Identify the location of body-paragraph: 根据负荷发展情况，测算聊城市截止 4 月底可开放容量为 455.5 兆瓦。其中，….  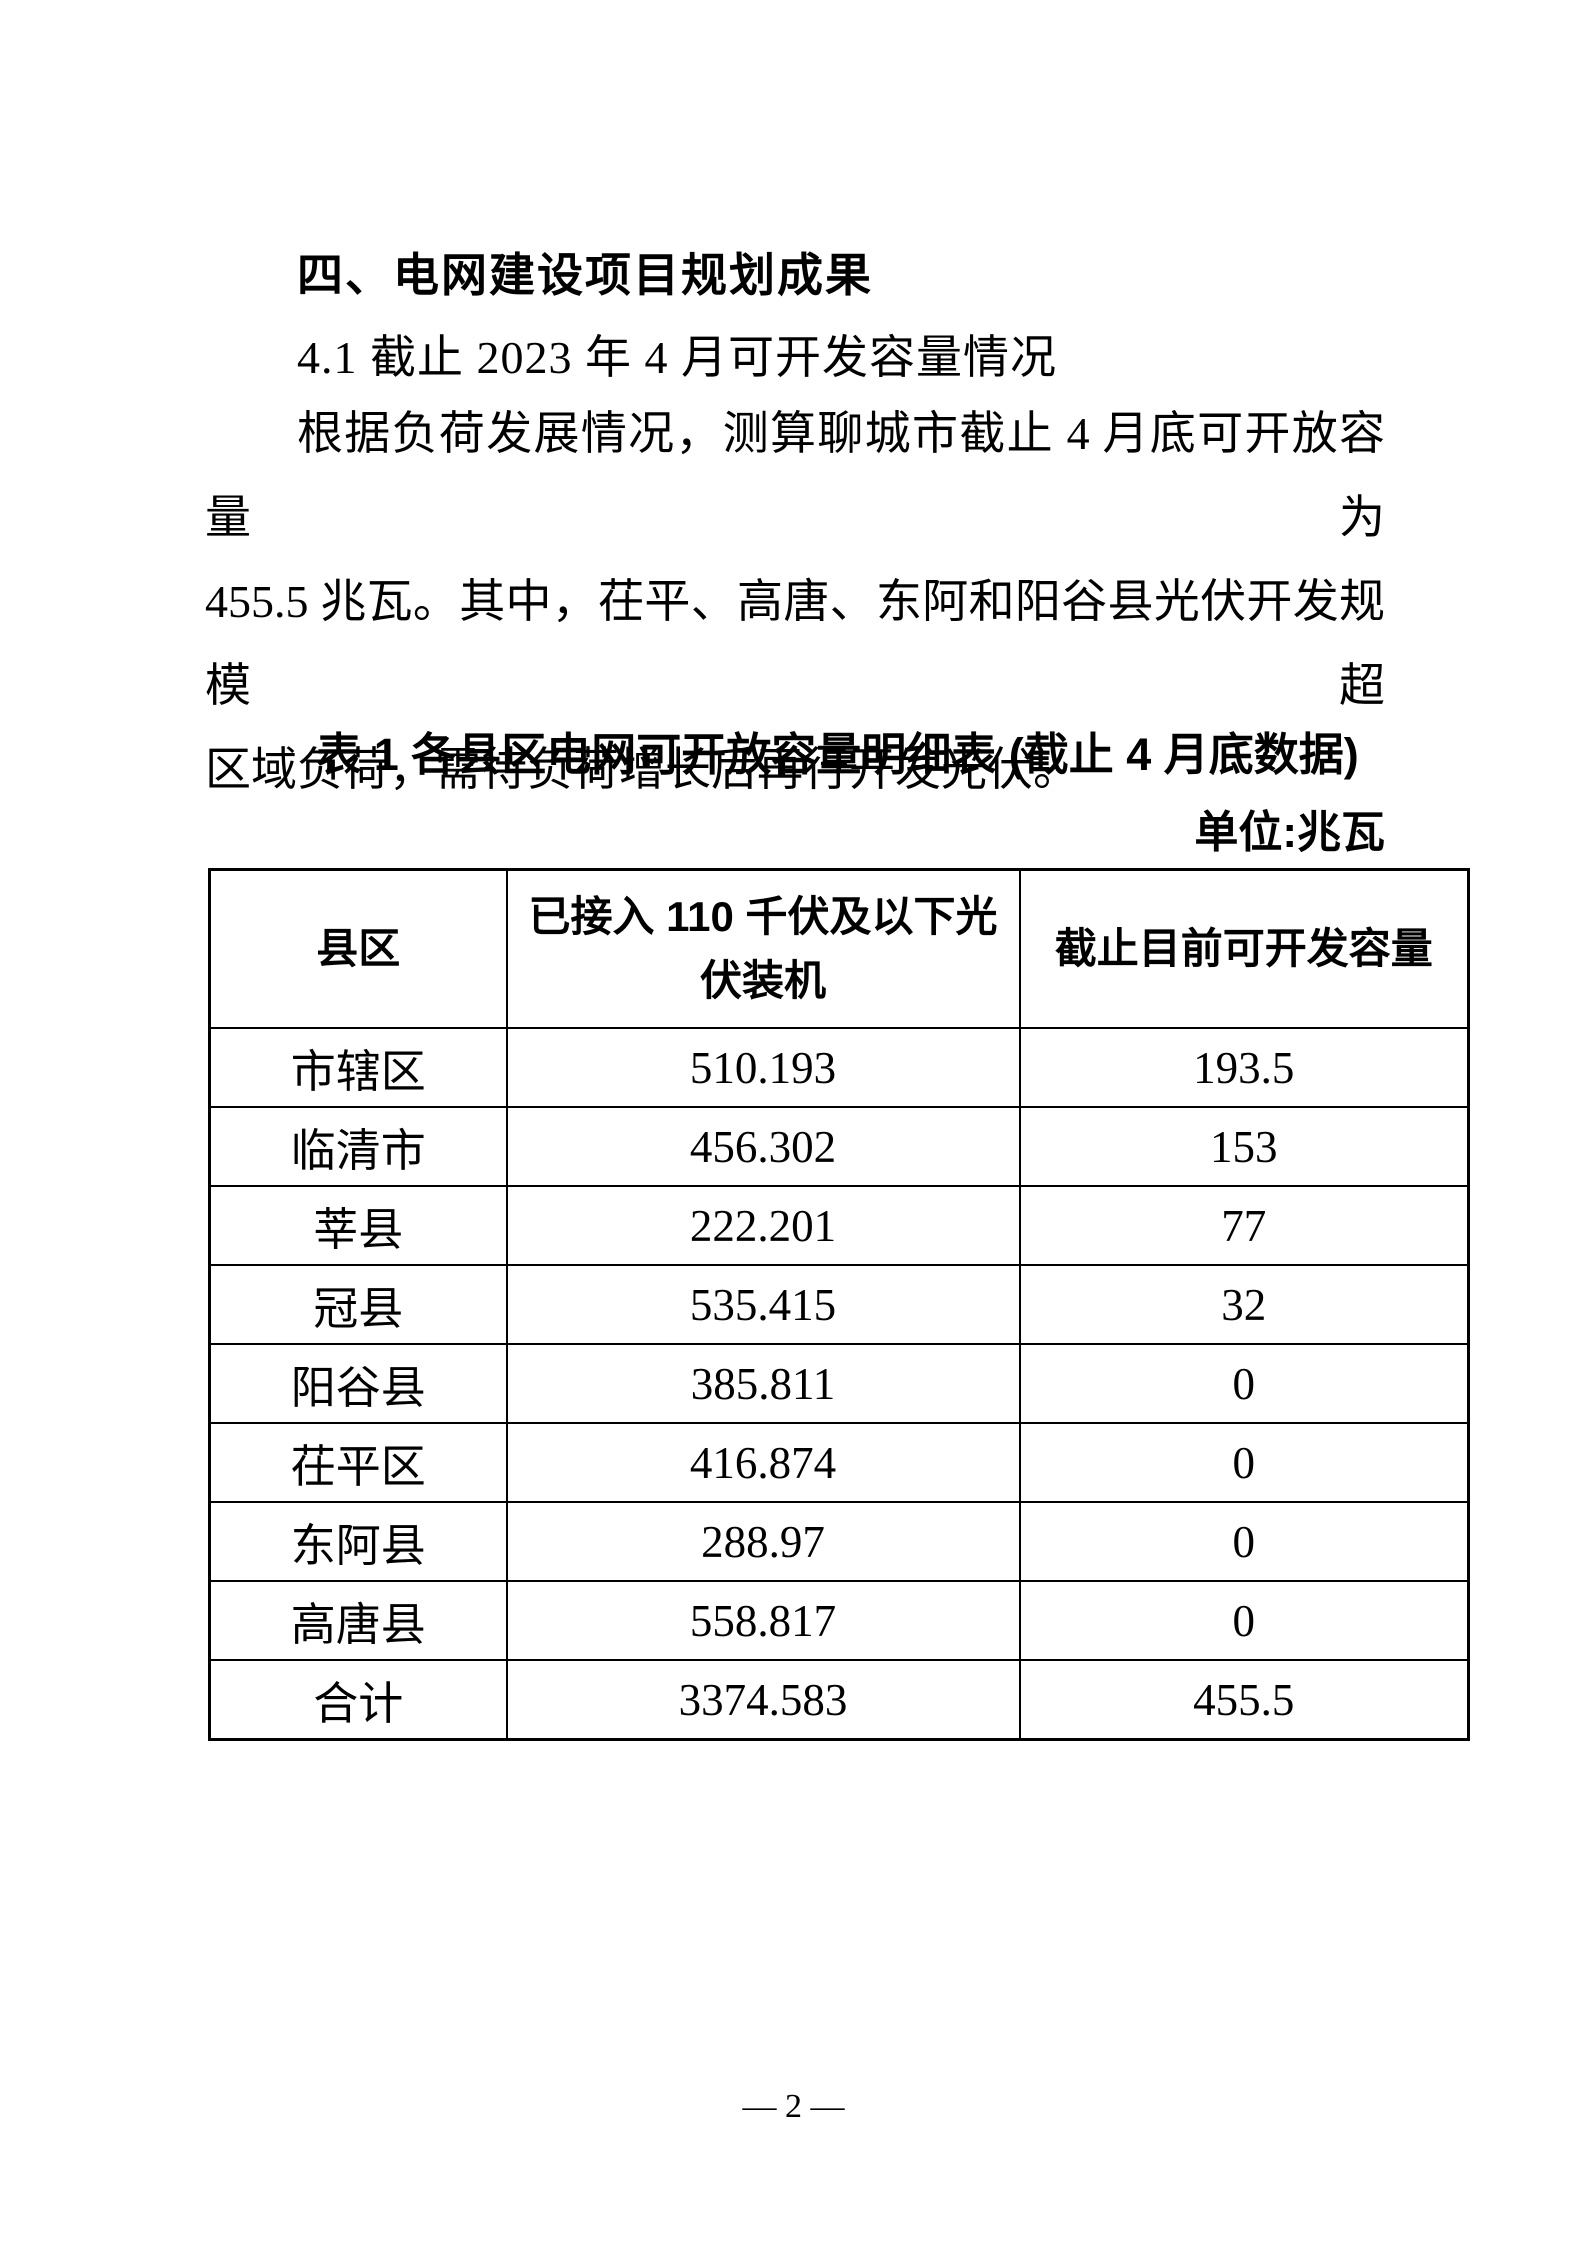
(795, 602).